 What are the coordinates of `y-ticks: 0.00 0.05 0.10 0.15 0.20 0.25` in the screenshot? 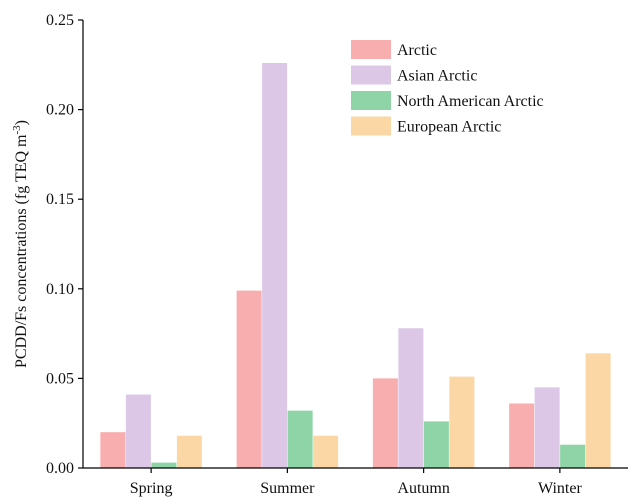 It's located at (64, 244).